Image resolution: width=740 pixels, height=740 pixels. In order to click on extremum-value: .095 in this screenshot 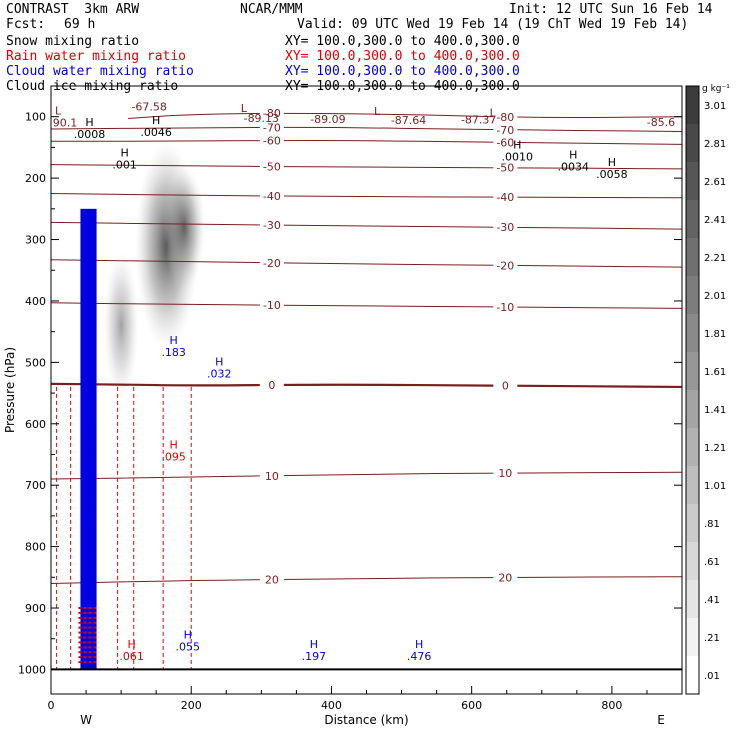, I will do `click(173, 456)`.